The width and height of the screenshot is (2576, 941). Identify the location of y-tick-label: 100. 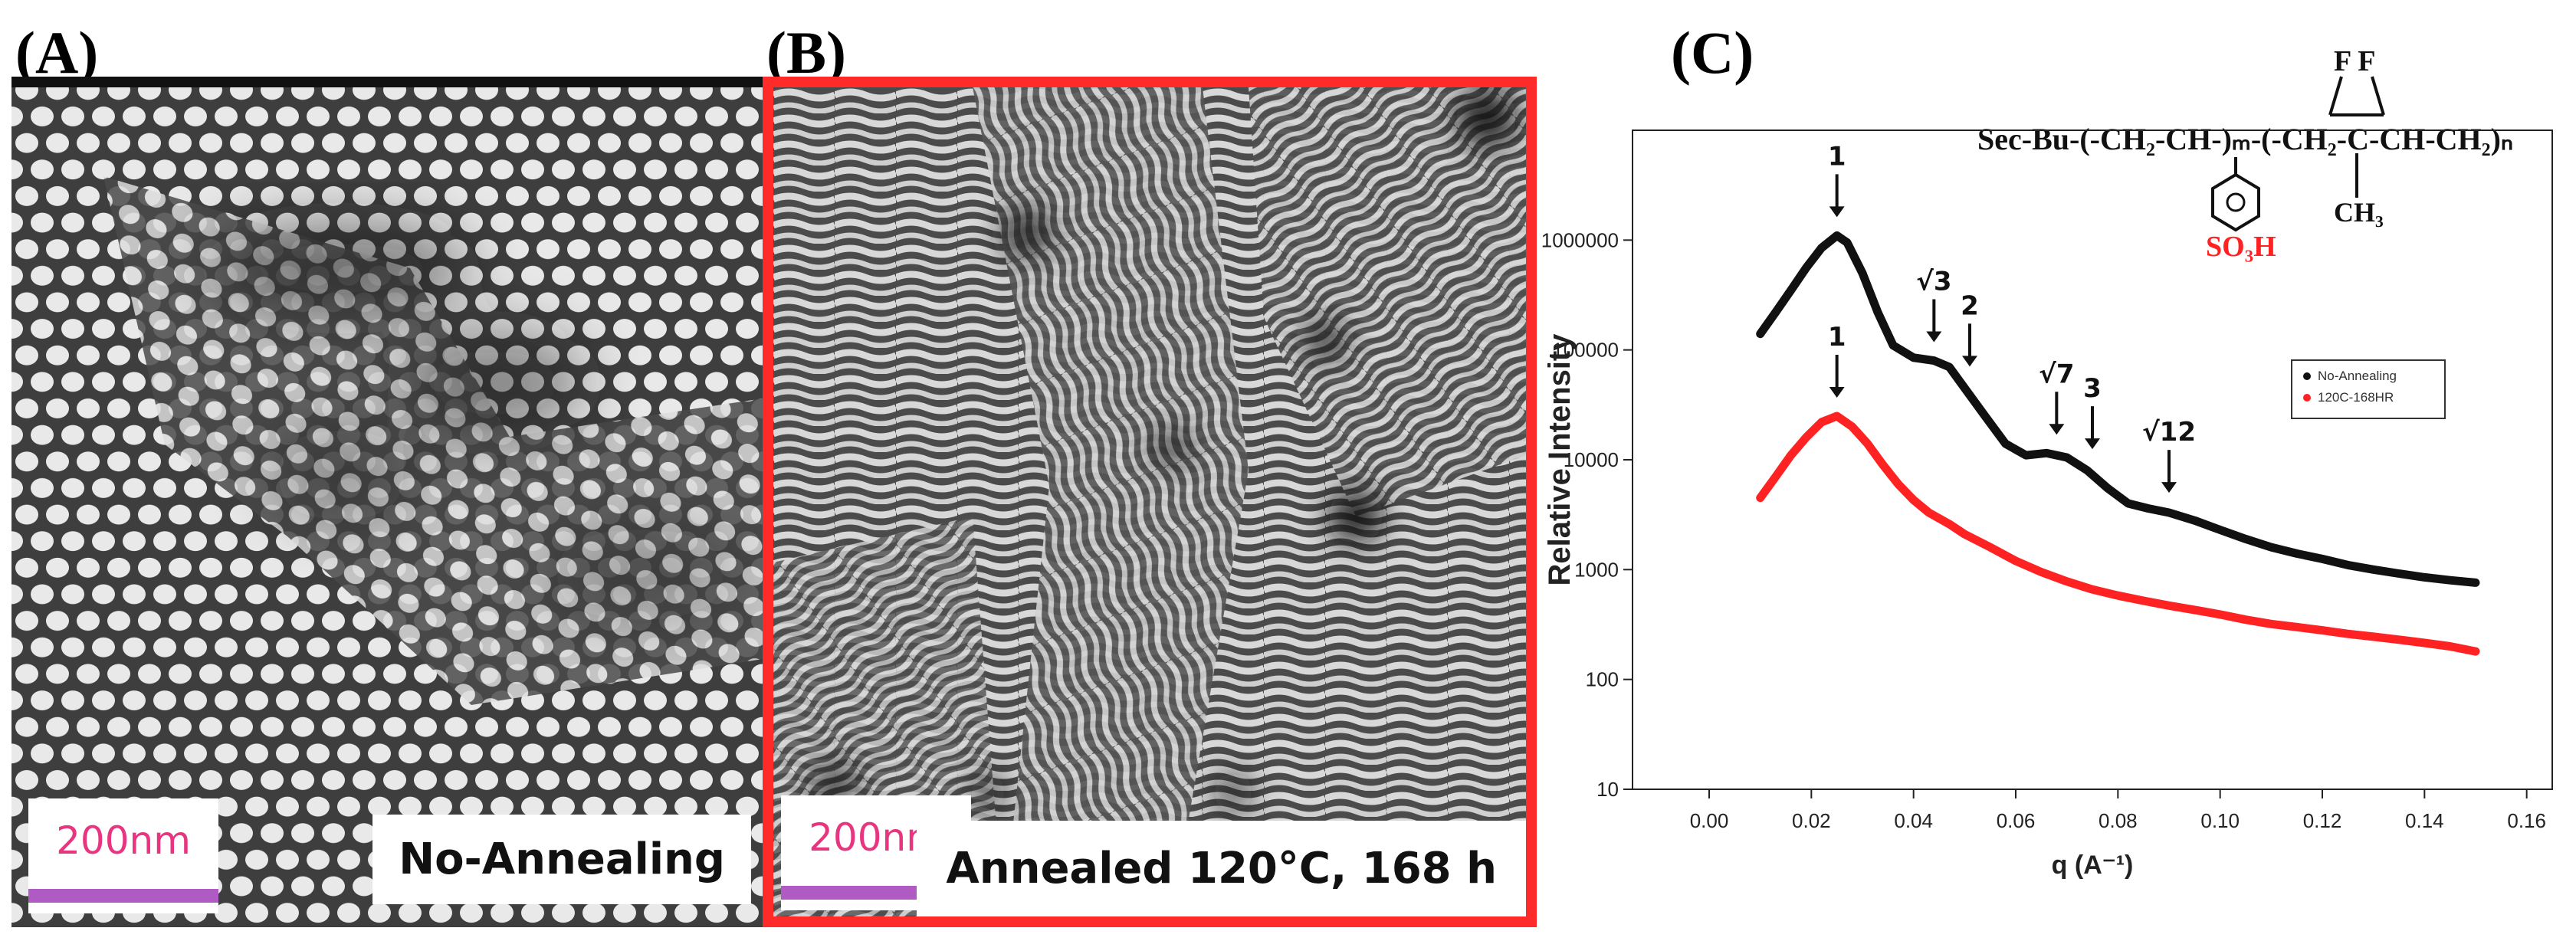
(1602, 679).